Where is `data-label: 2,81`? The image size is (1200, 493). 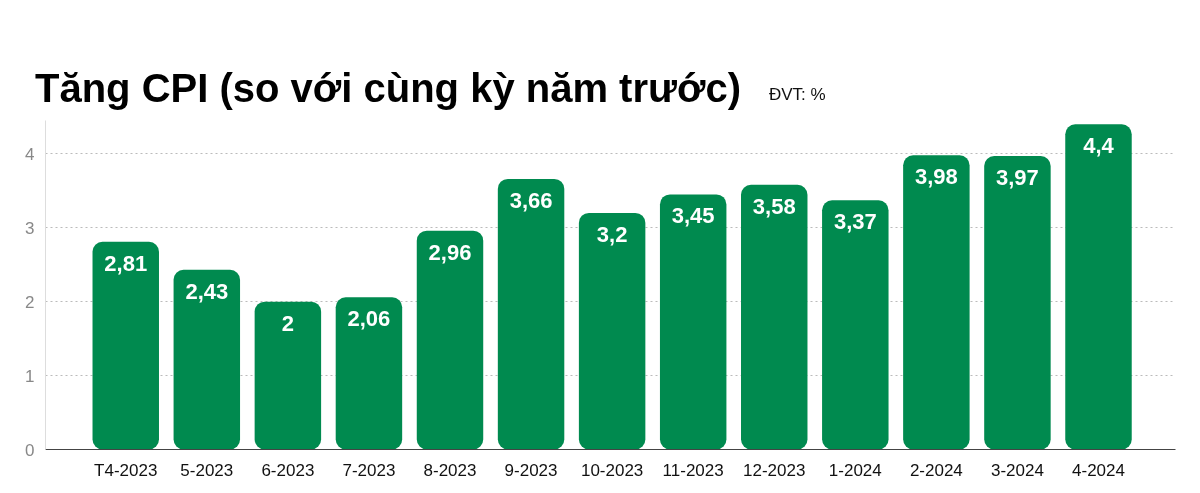 data-label: 2,81 is located at coordinates (126, 263).